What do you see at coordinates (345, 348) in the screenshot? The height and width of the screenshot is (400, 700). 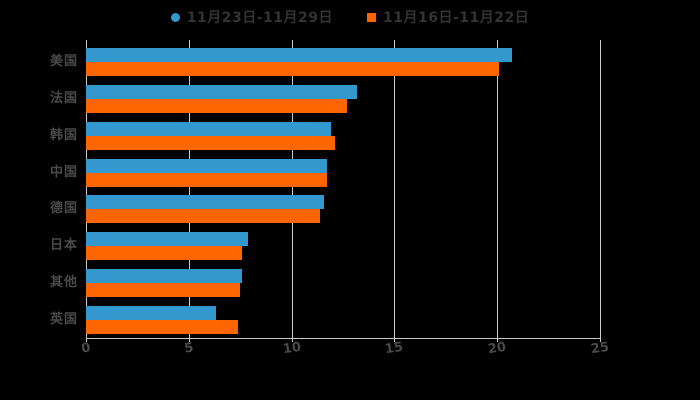 I see `x-axis: 0 5 10 15 20 25` at bounding box center [345, 348].